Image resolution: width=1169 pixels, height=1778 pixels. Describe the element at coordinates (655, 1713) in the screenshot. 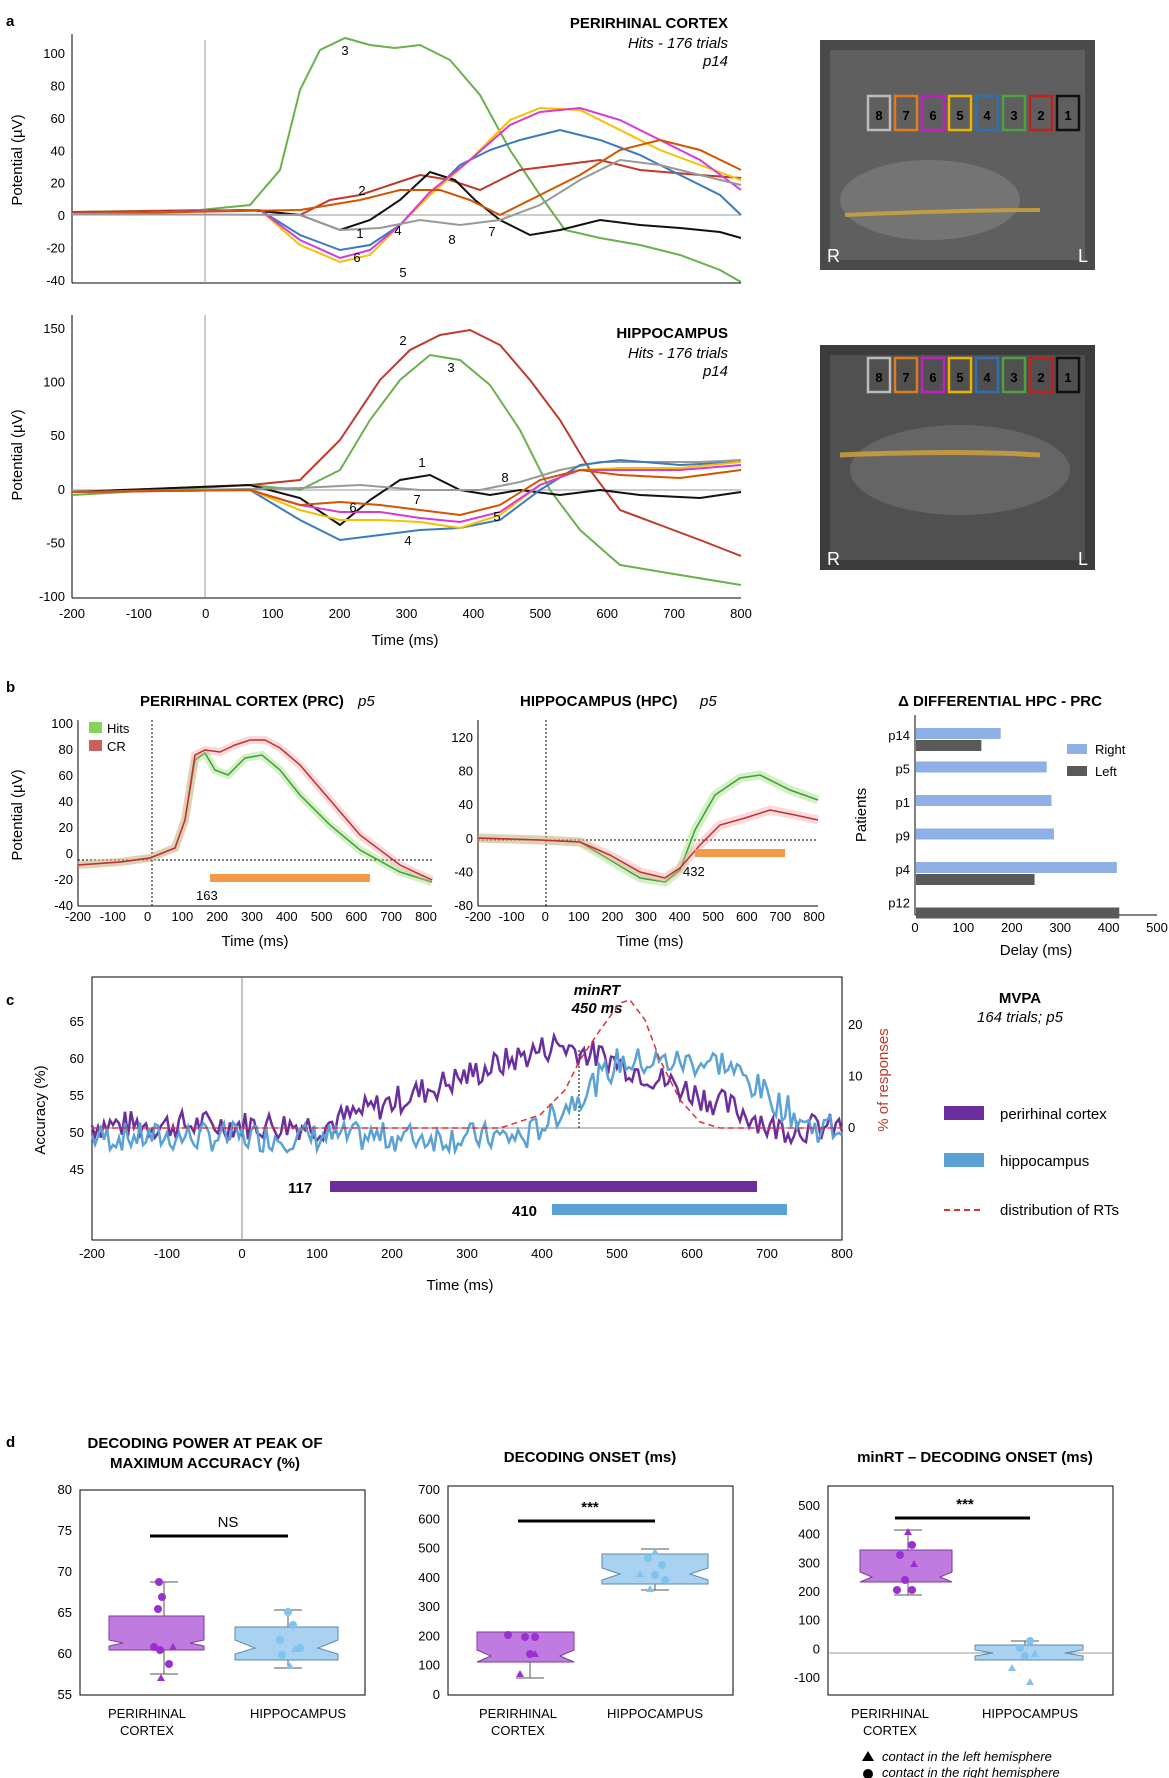

I see `d2-cat2: HIPPOCAMPUS` at that location.